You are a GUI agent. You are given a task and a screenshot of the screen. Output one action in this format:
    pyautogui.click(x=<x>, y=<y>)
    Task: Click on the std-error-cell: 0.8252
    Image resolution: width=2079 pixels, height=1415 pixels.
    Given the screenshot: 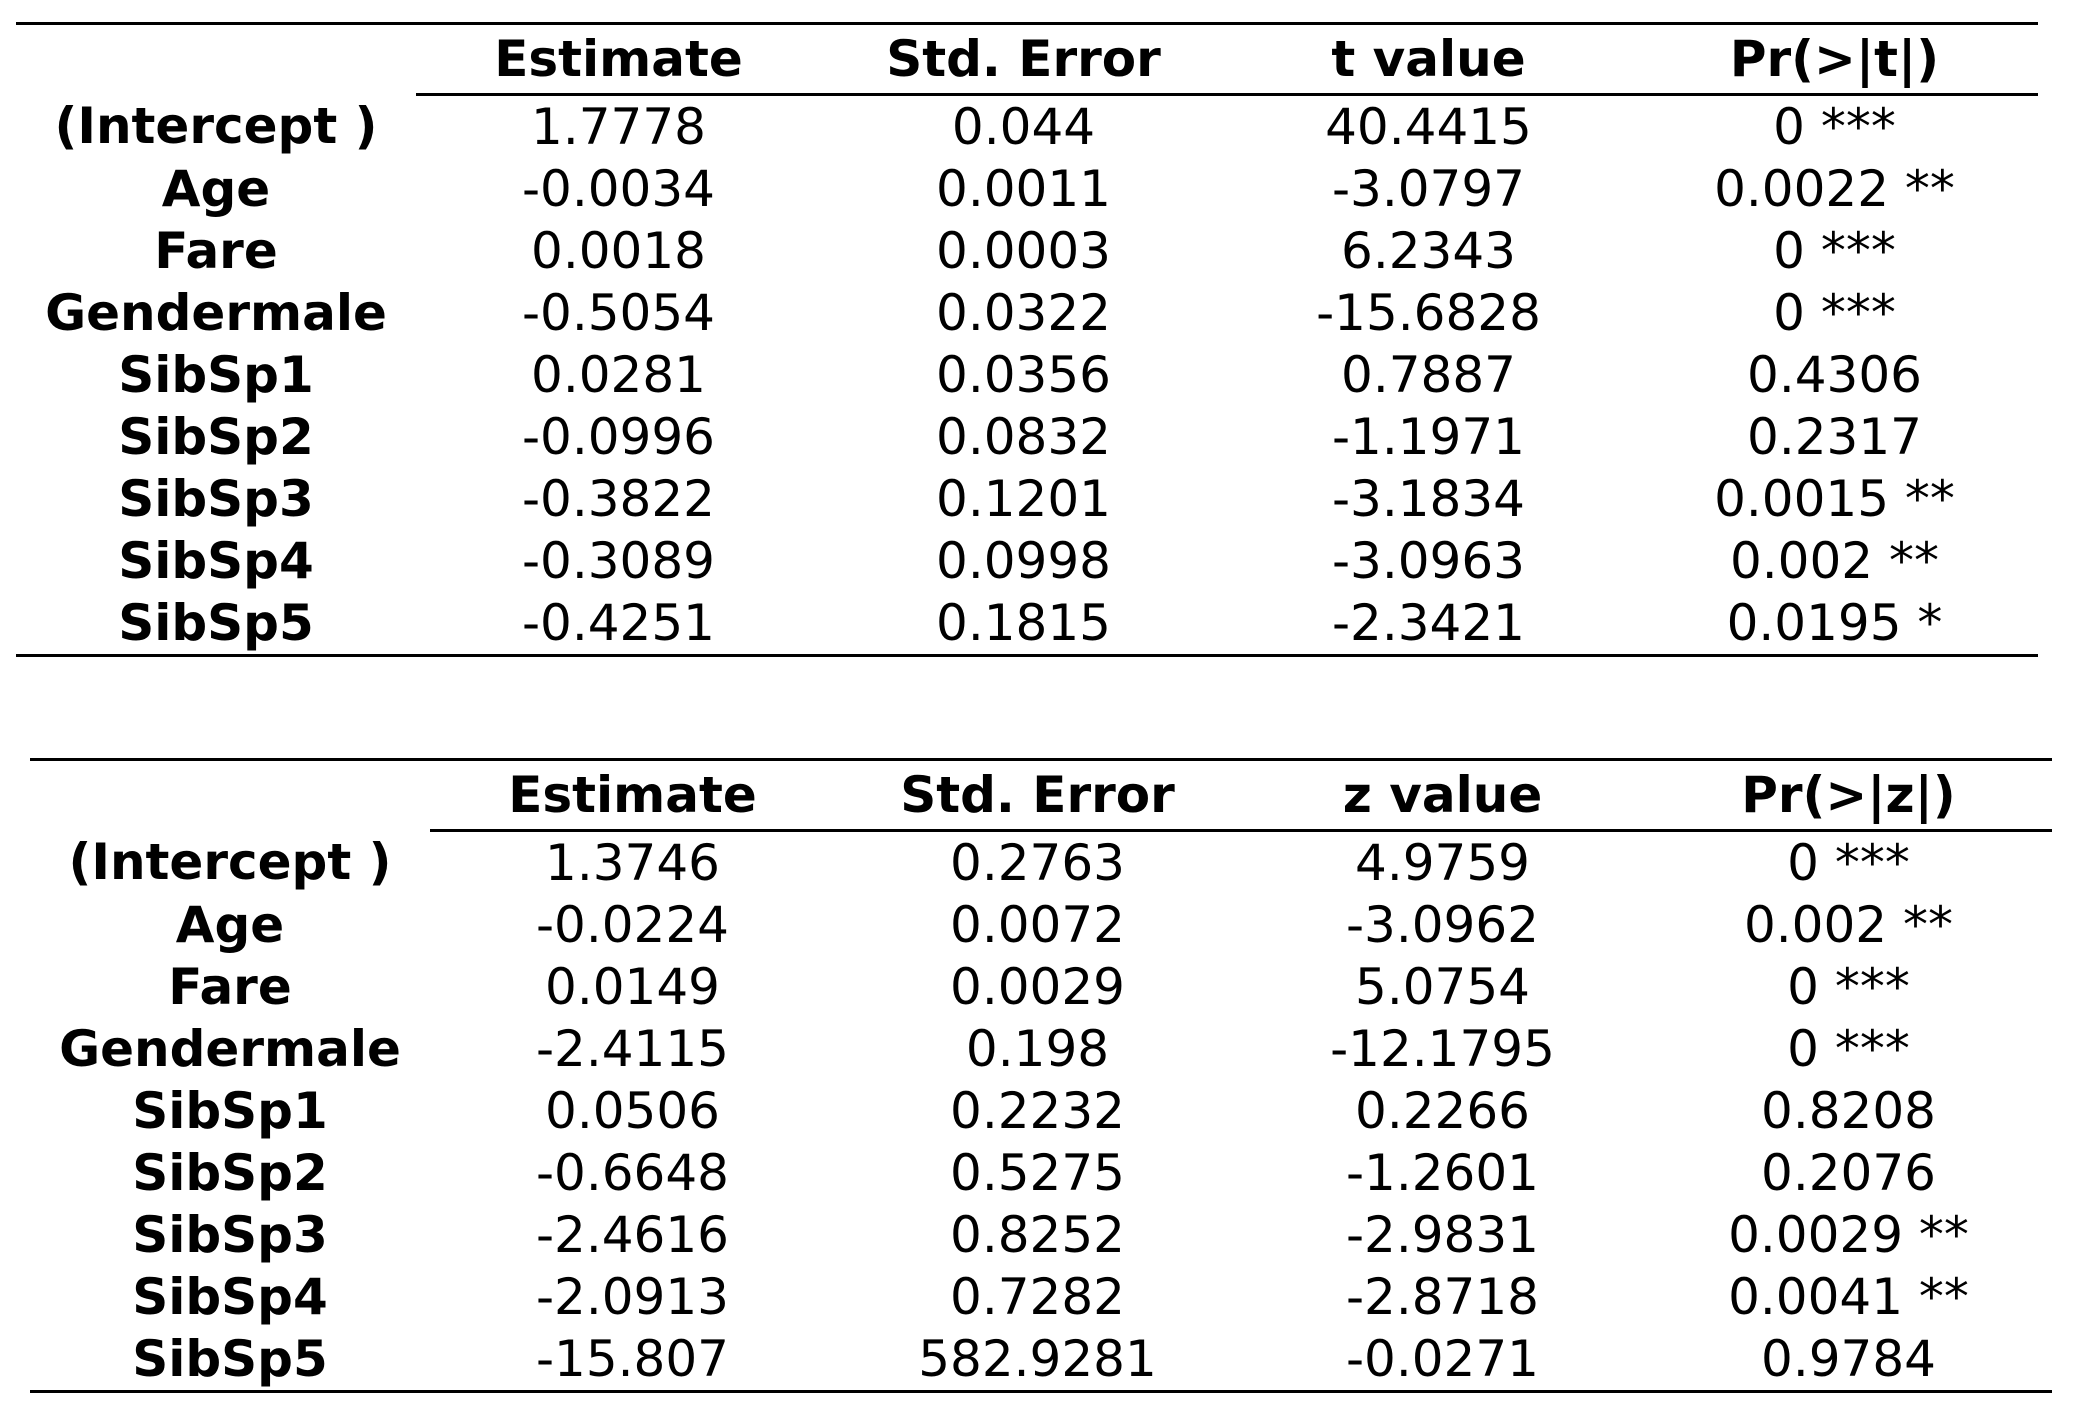 What is the action you would take?
    pyautogui.click(x=1037, y=1235)
    